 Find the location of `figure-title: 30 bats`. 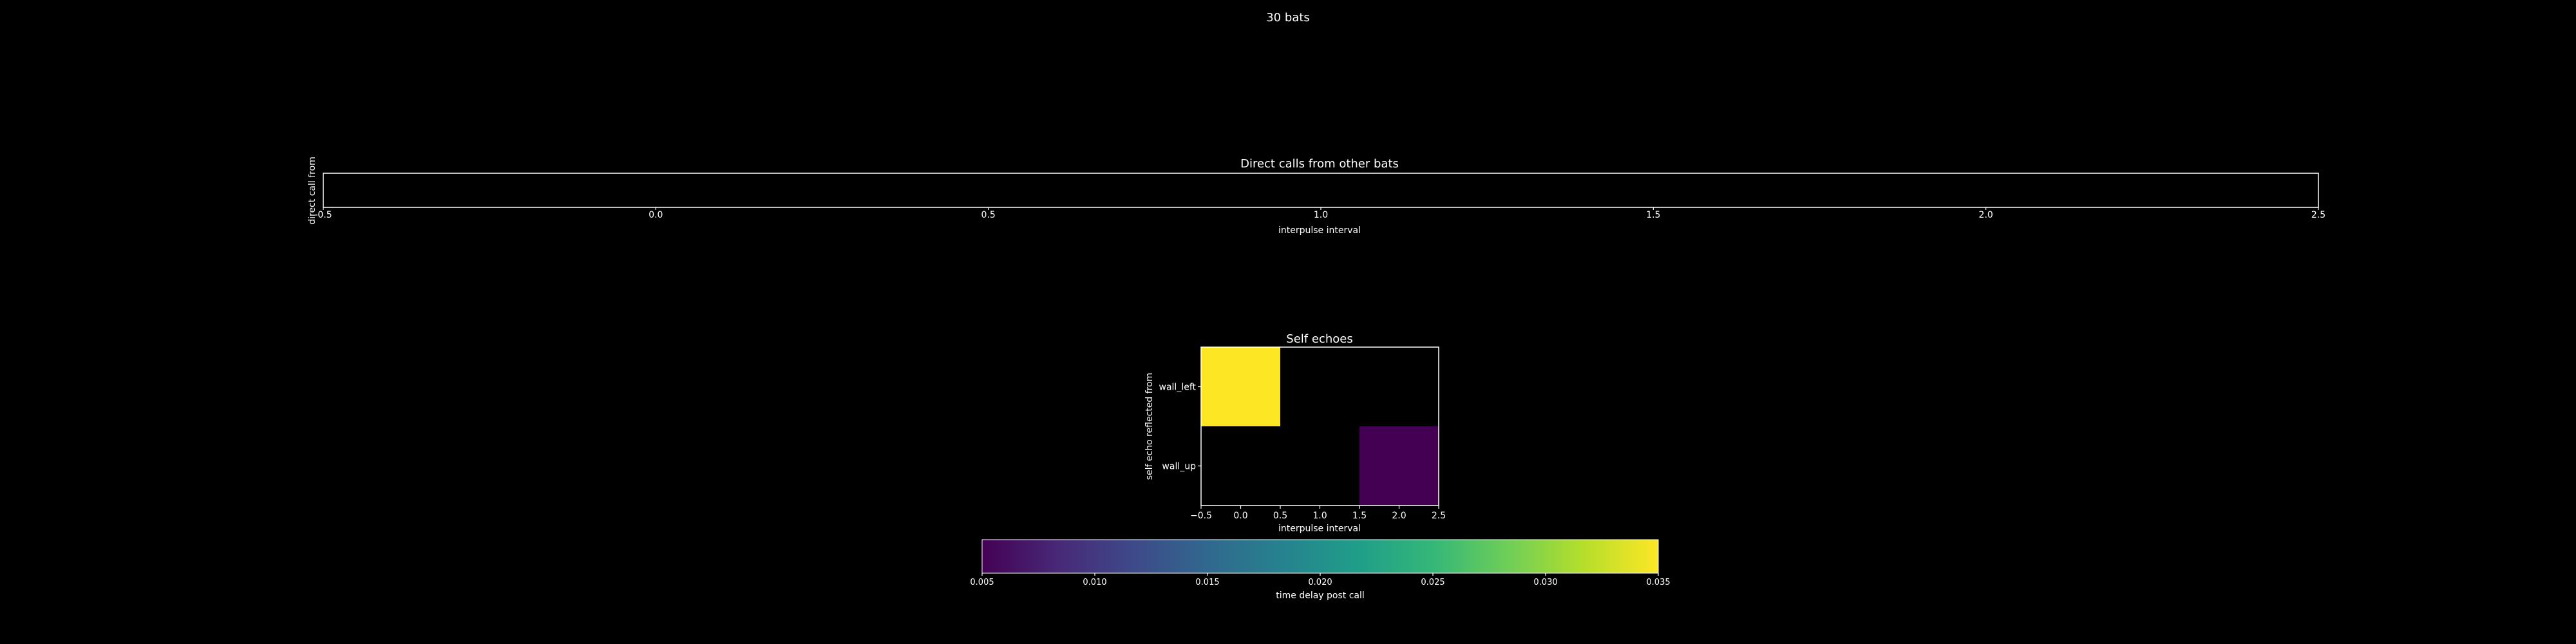

figure-title: 30 bats is located at coordinates (1288, 17).